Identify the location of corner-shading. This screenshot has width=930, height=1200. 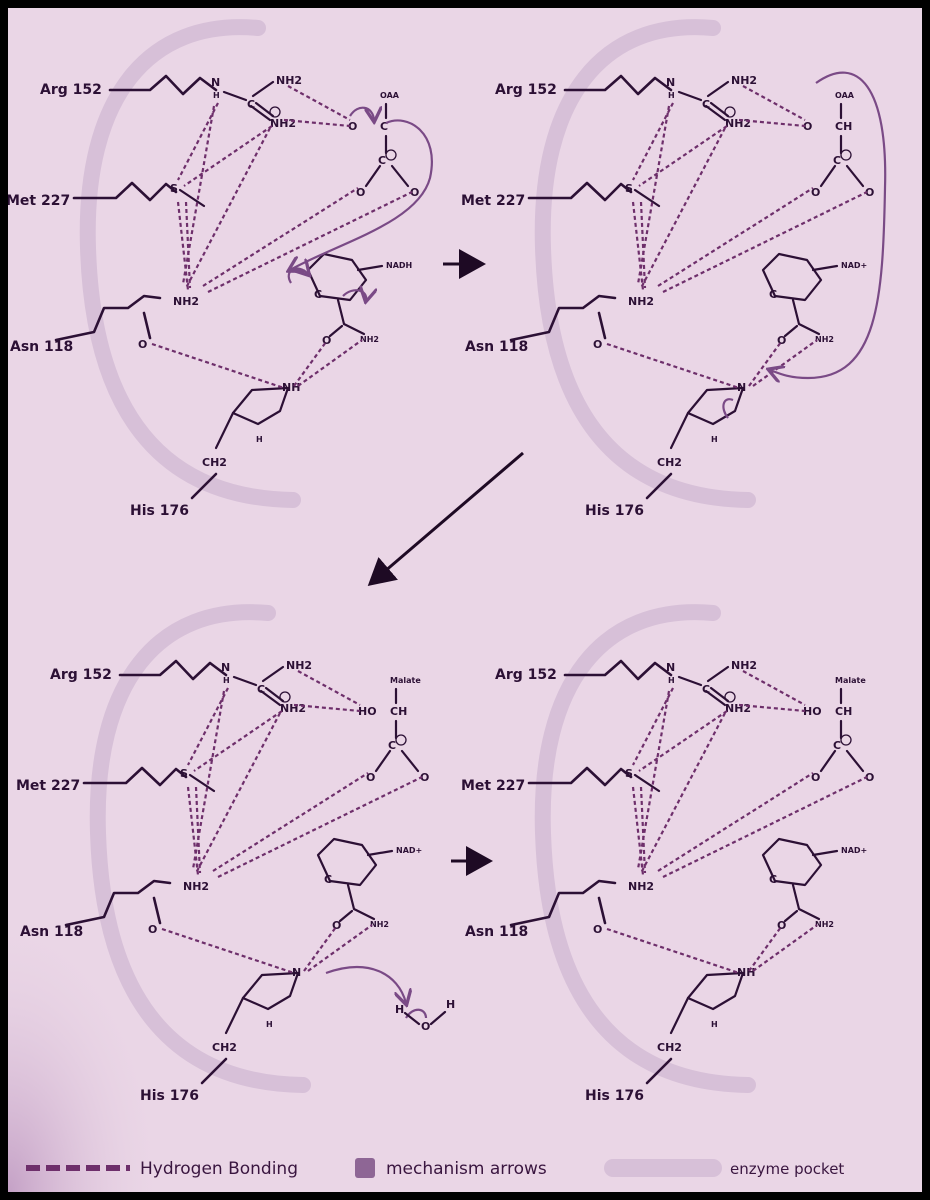
(88, 1050).